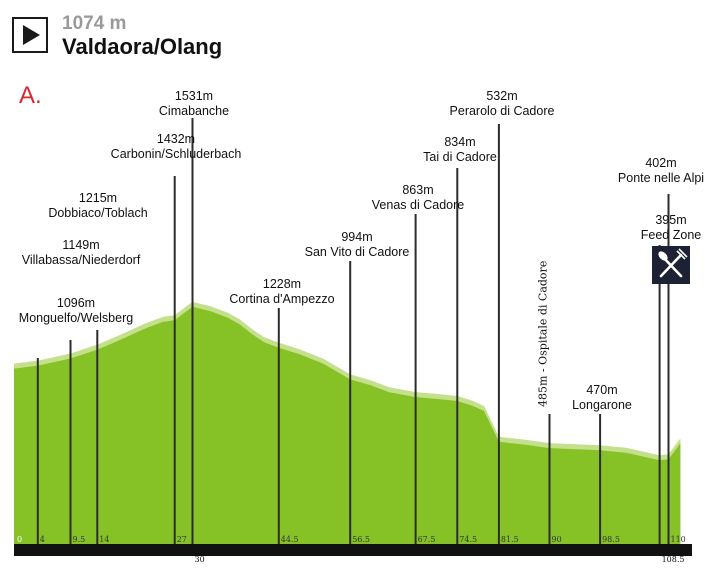  I want to click on waypoint-name: San Vito di Cadore, so click(357, 252).